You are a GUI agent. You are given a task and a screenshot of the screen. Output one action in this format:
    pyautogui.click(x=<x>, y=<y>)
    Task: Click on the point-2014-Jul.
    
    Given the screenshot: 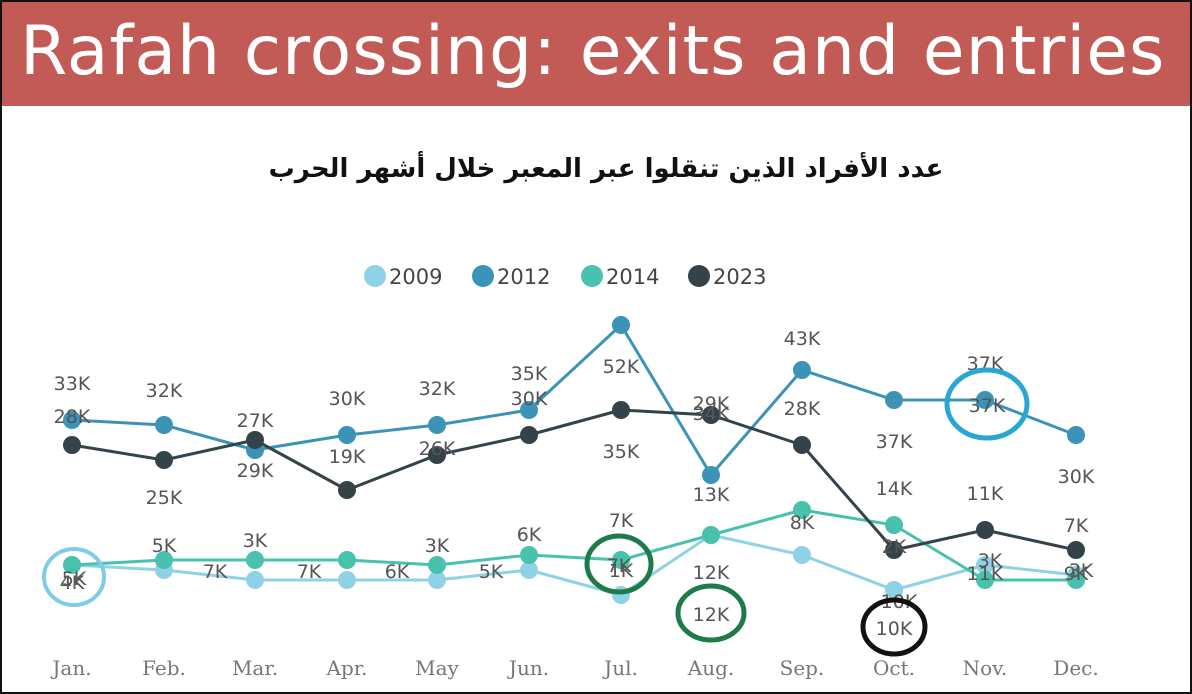 What is the action you would take?
    pyautogui.click(x=621, y=560)
    